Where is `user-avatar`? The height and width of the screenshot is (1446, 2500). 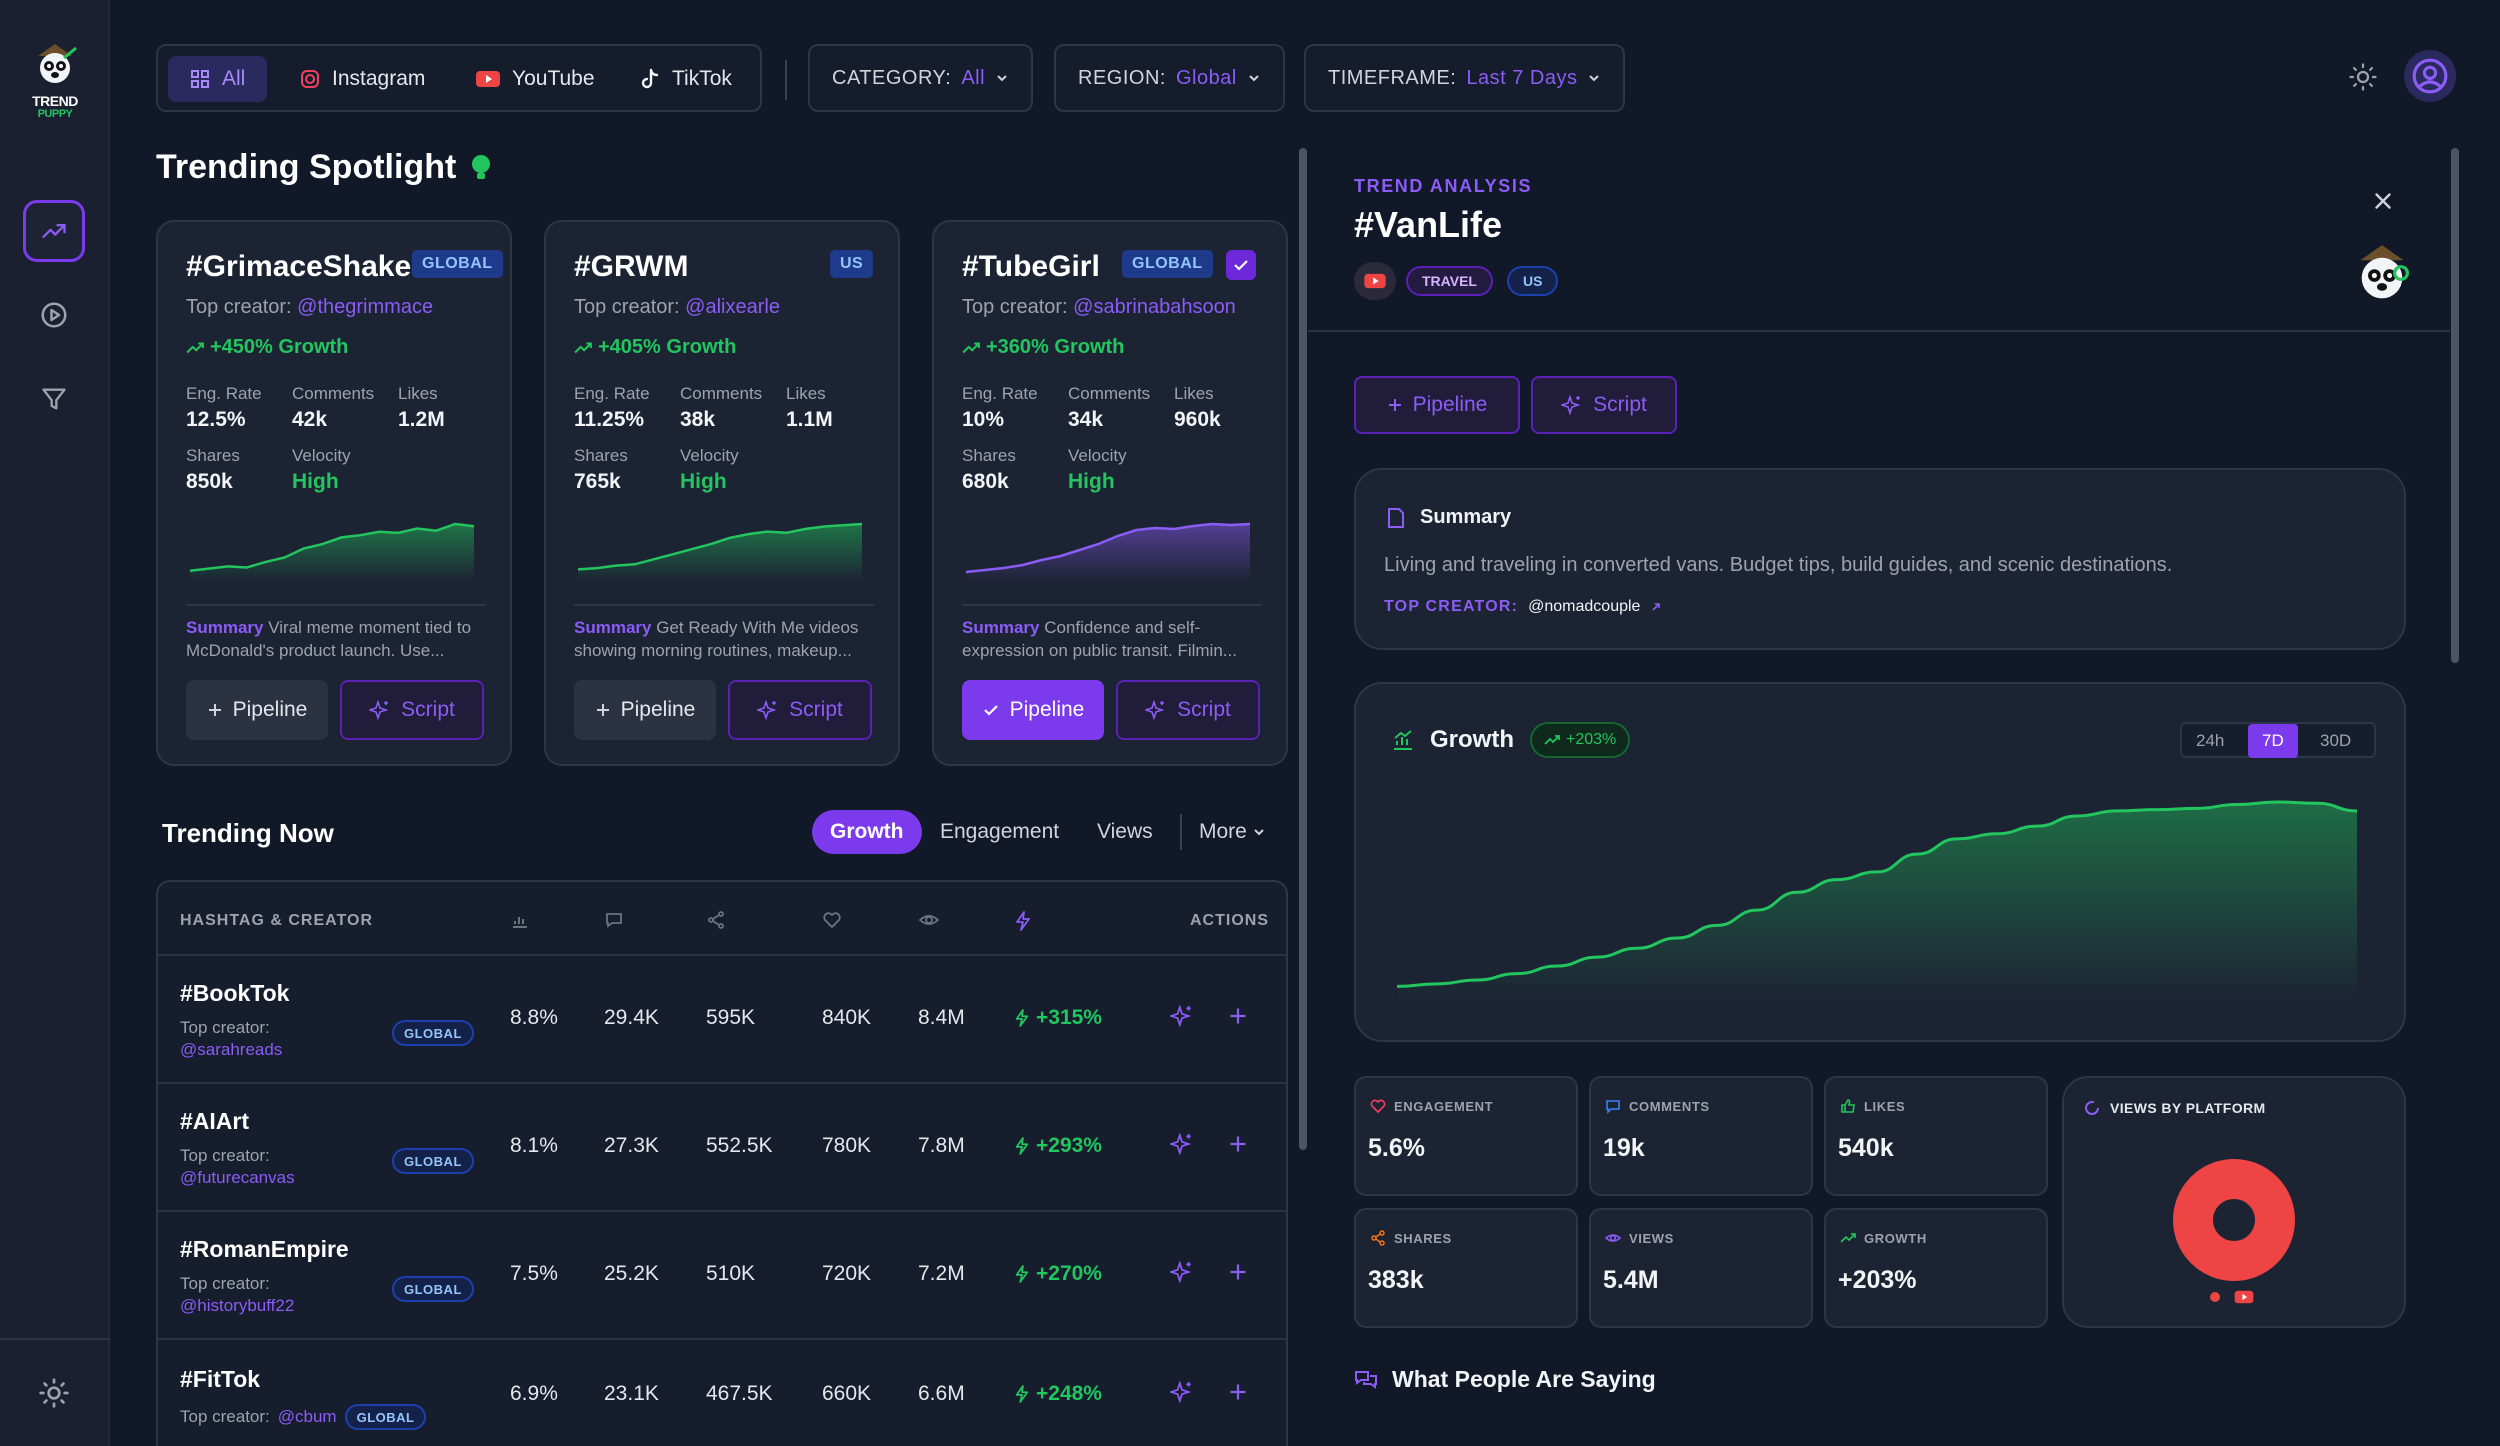 user-avatar is located at coordinates (2430, 76).